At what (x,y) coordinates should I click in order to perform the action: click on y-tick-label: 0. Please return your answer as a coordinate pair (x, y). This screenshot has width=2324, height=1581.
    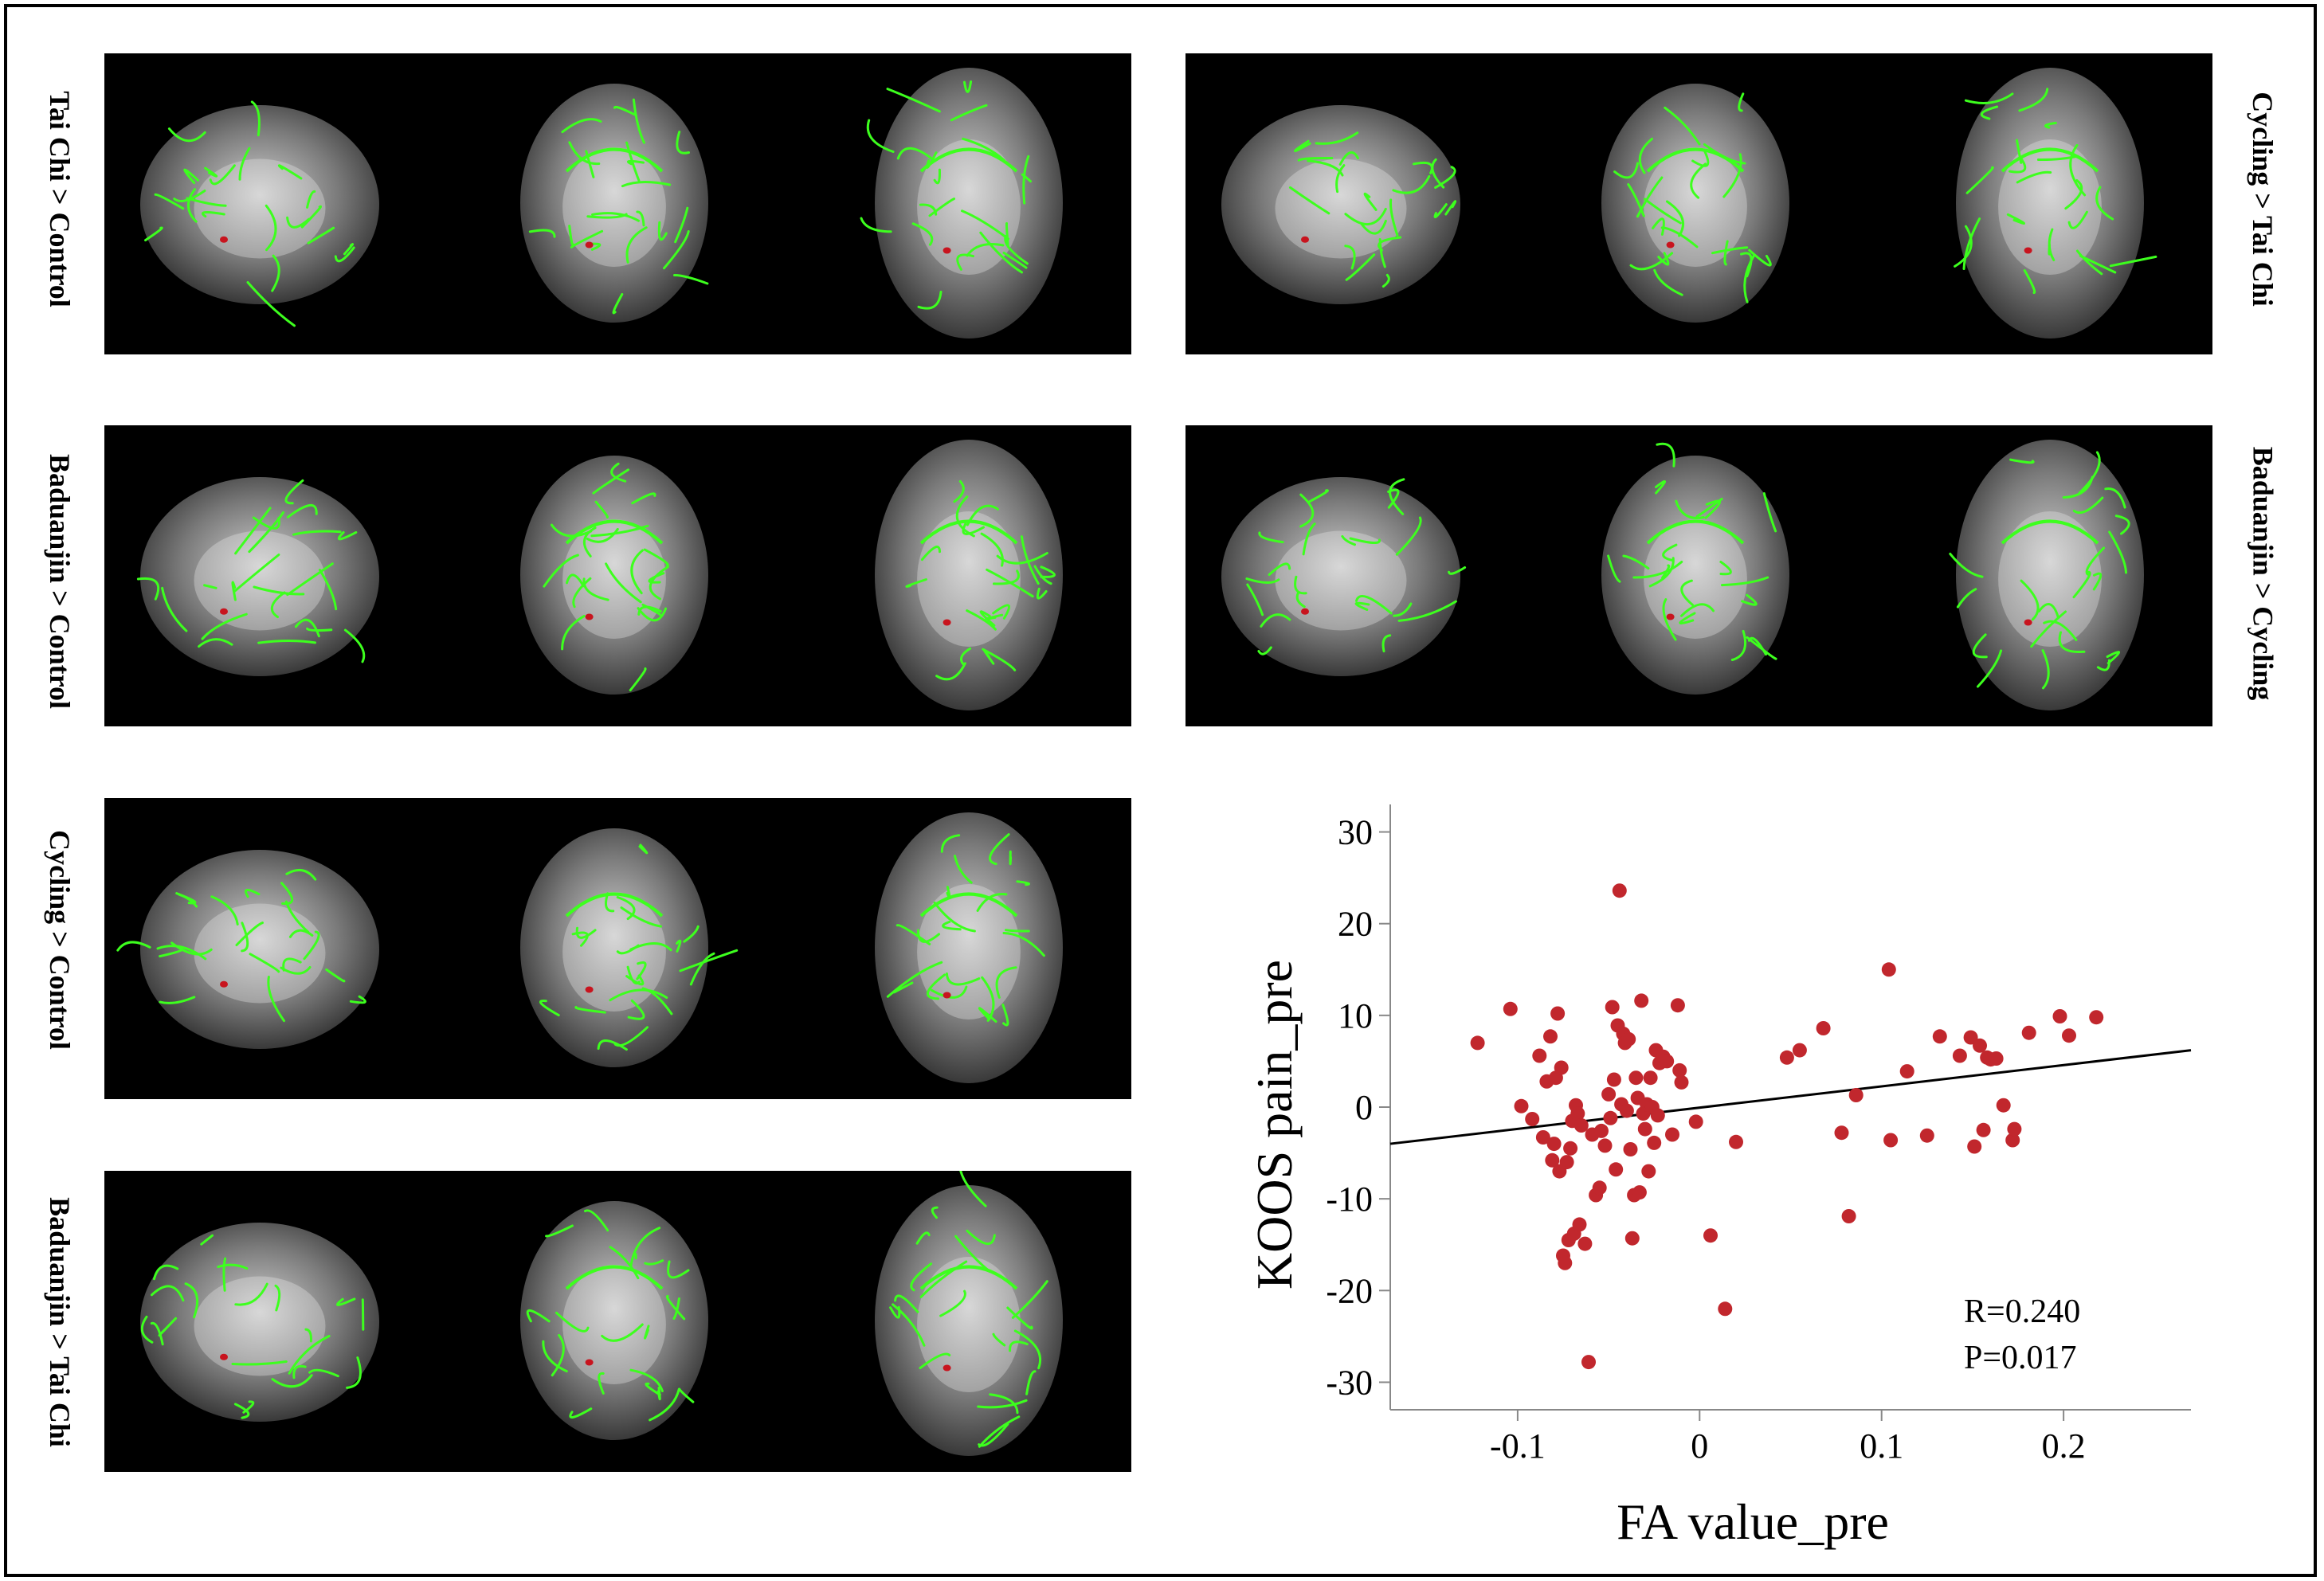
    Looking at the image, I should click on (1364, 1107).